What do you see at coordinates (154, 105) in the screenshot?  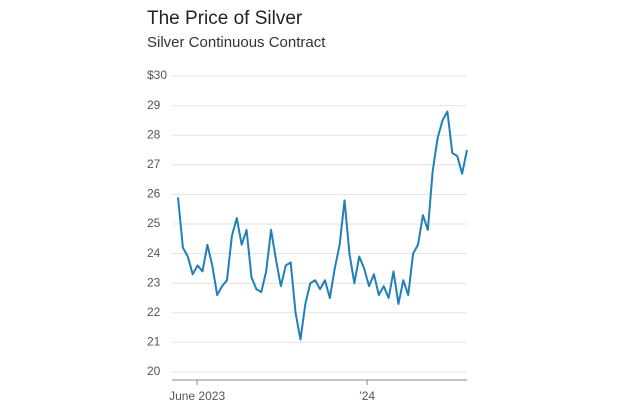 I see `y-tick-label: 29` at bounding box center [154, 105].